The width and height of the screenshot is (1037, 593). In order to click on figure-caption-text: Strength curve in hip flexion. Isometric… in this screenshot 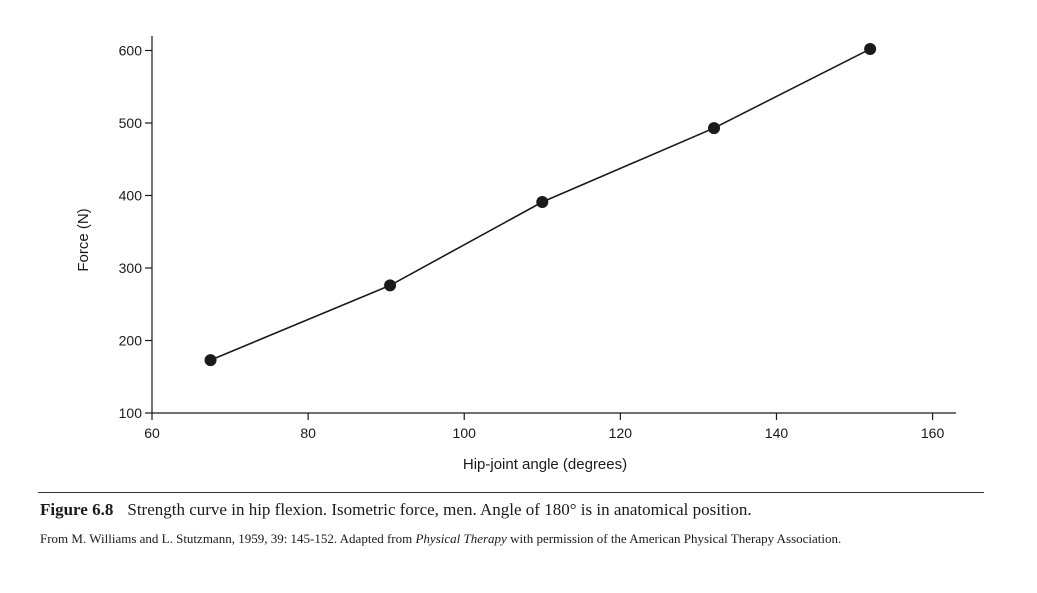, I will do `click(439, 509)`.